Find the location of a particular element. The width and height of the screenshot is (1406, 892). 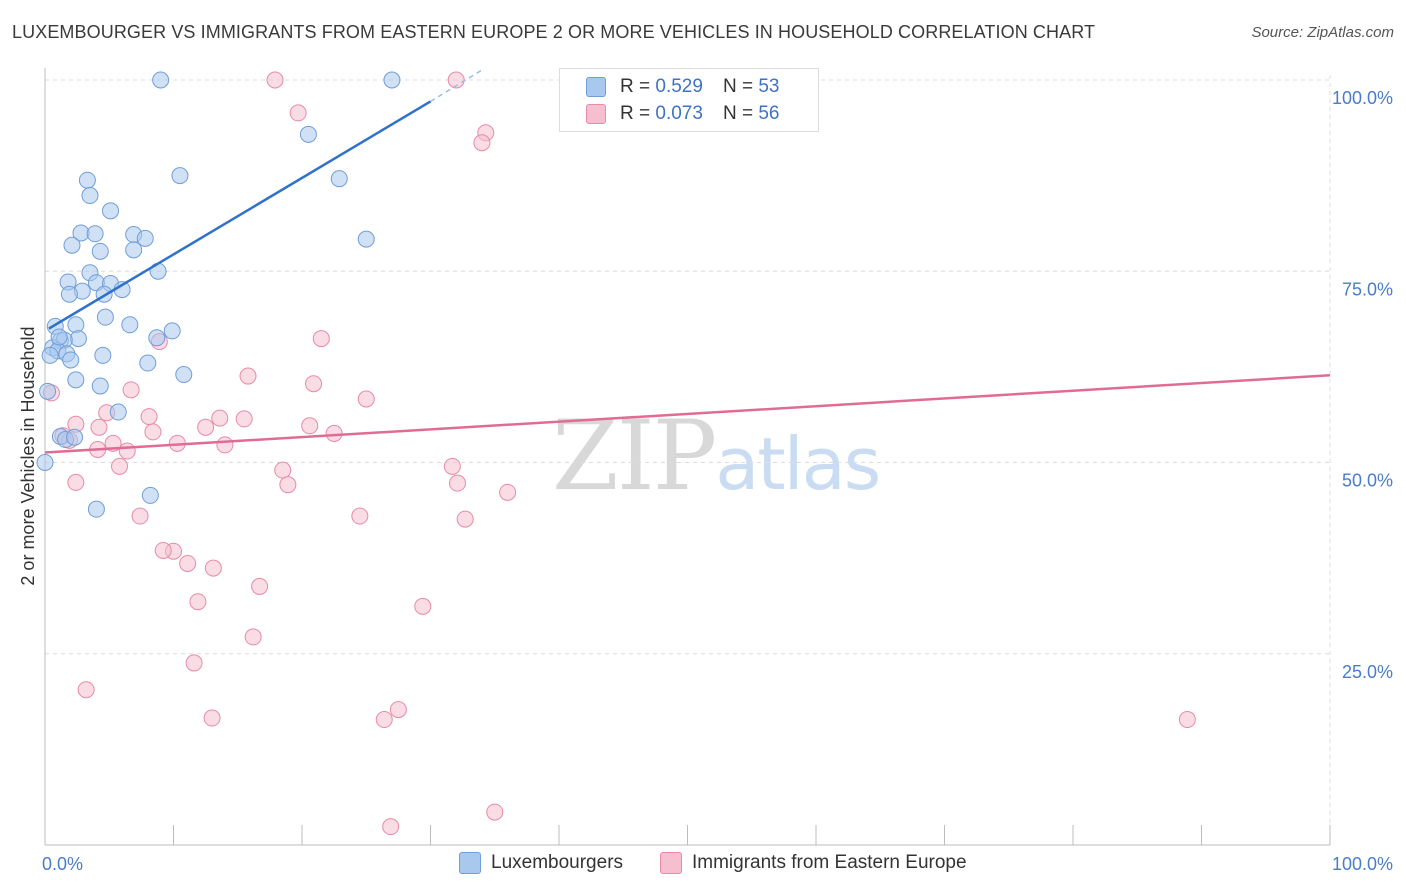

legend-item-immigrants: Immigrants from Eastern Europe is located at coordinates (813, 863).